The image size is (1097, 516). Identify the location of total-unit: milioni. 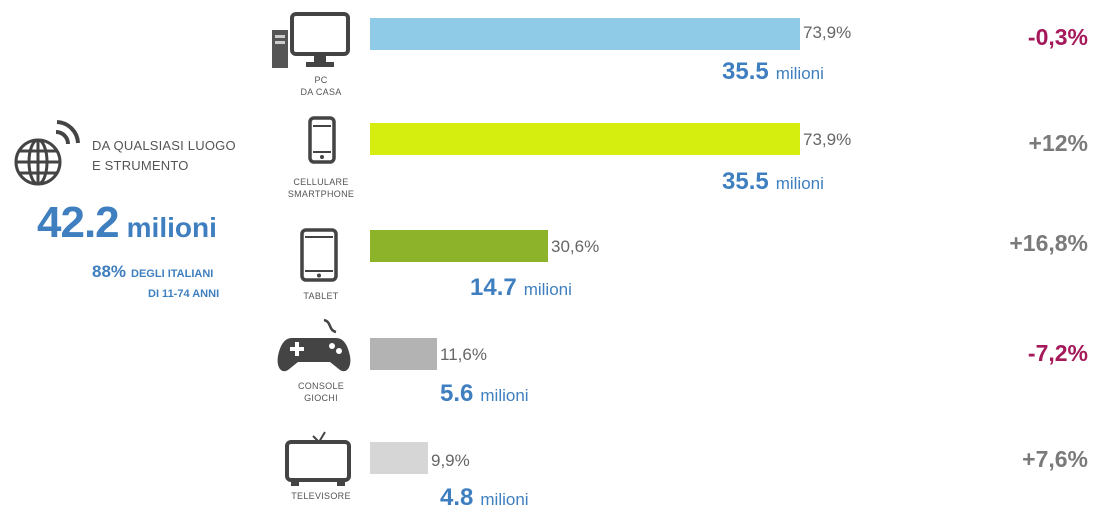
(171, 227).